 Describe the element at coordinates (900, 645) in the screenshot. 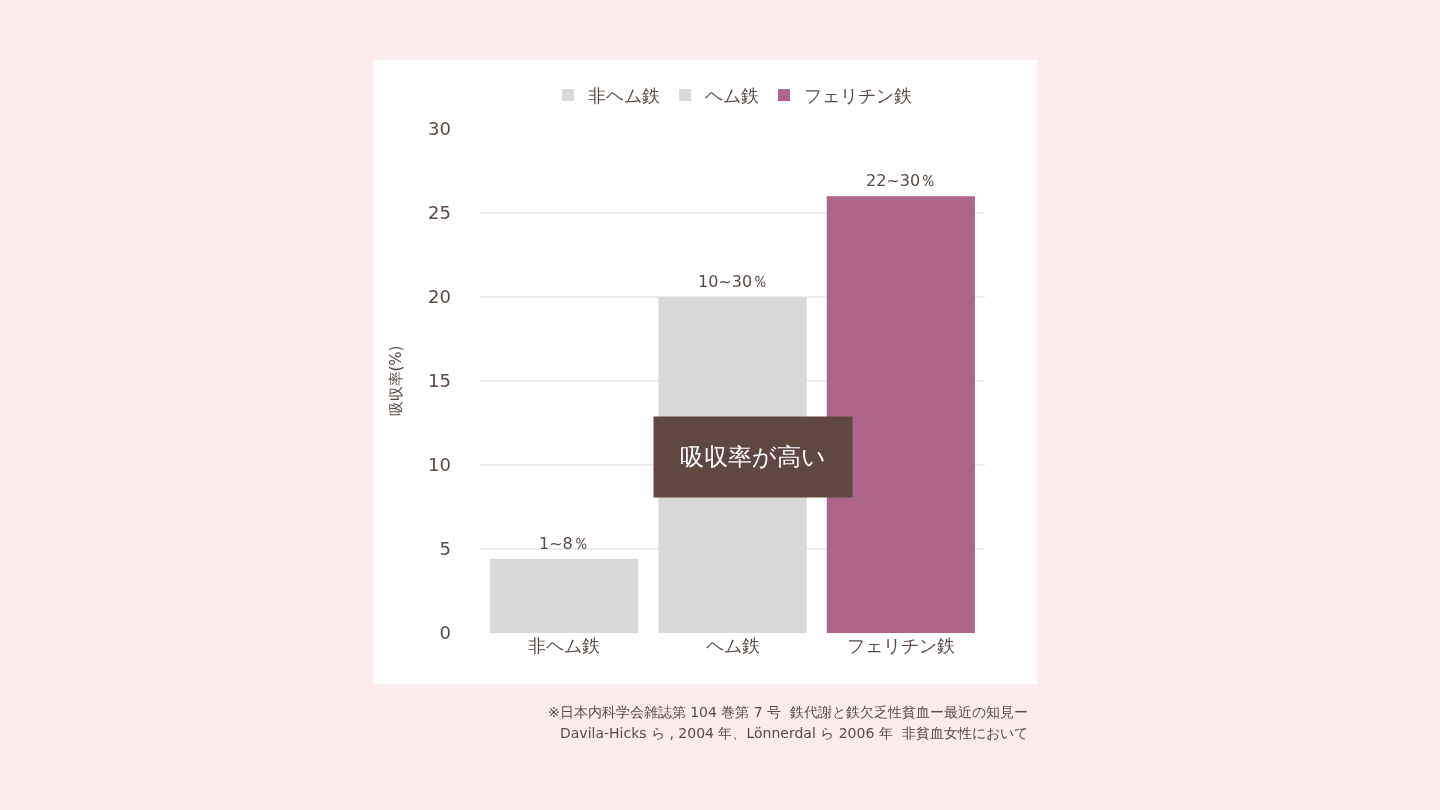

I see `x-tick-label: フェリチン鉄` at that location.